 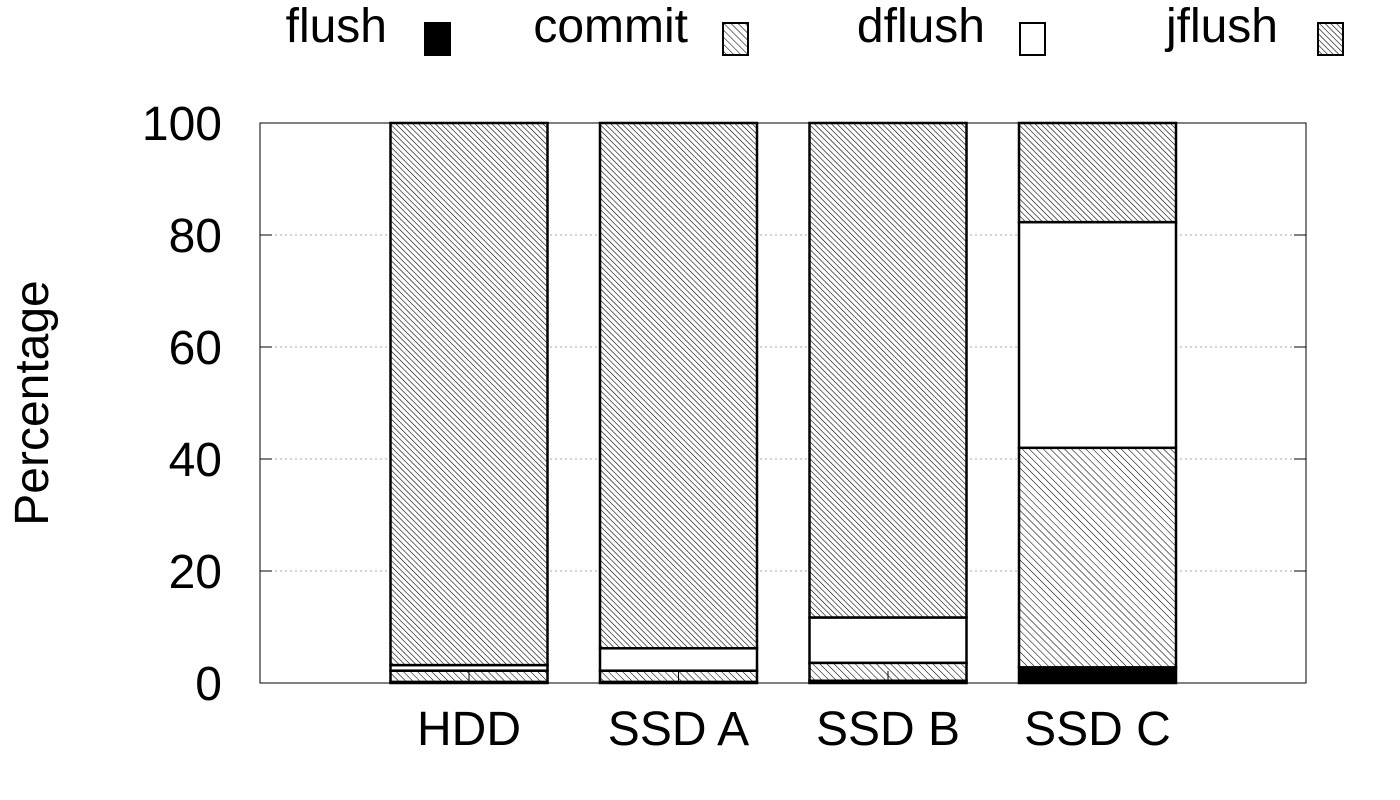 What do you see at coordinates (815, 28) in the screenshot?
I see `legend: flush commit dflush jflush` at bounding box center [815, 28].